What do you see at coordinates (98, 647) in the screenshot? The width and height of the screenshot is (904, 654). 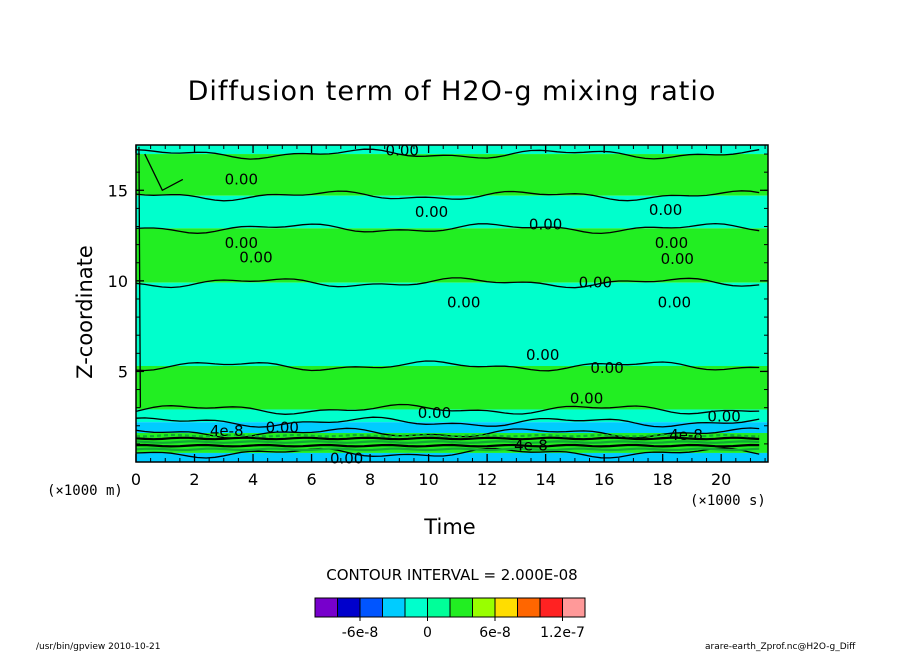 I see `footer-left: /usr/bin/gpview 2010-10-21` at bounding box center [98, 647].